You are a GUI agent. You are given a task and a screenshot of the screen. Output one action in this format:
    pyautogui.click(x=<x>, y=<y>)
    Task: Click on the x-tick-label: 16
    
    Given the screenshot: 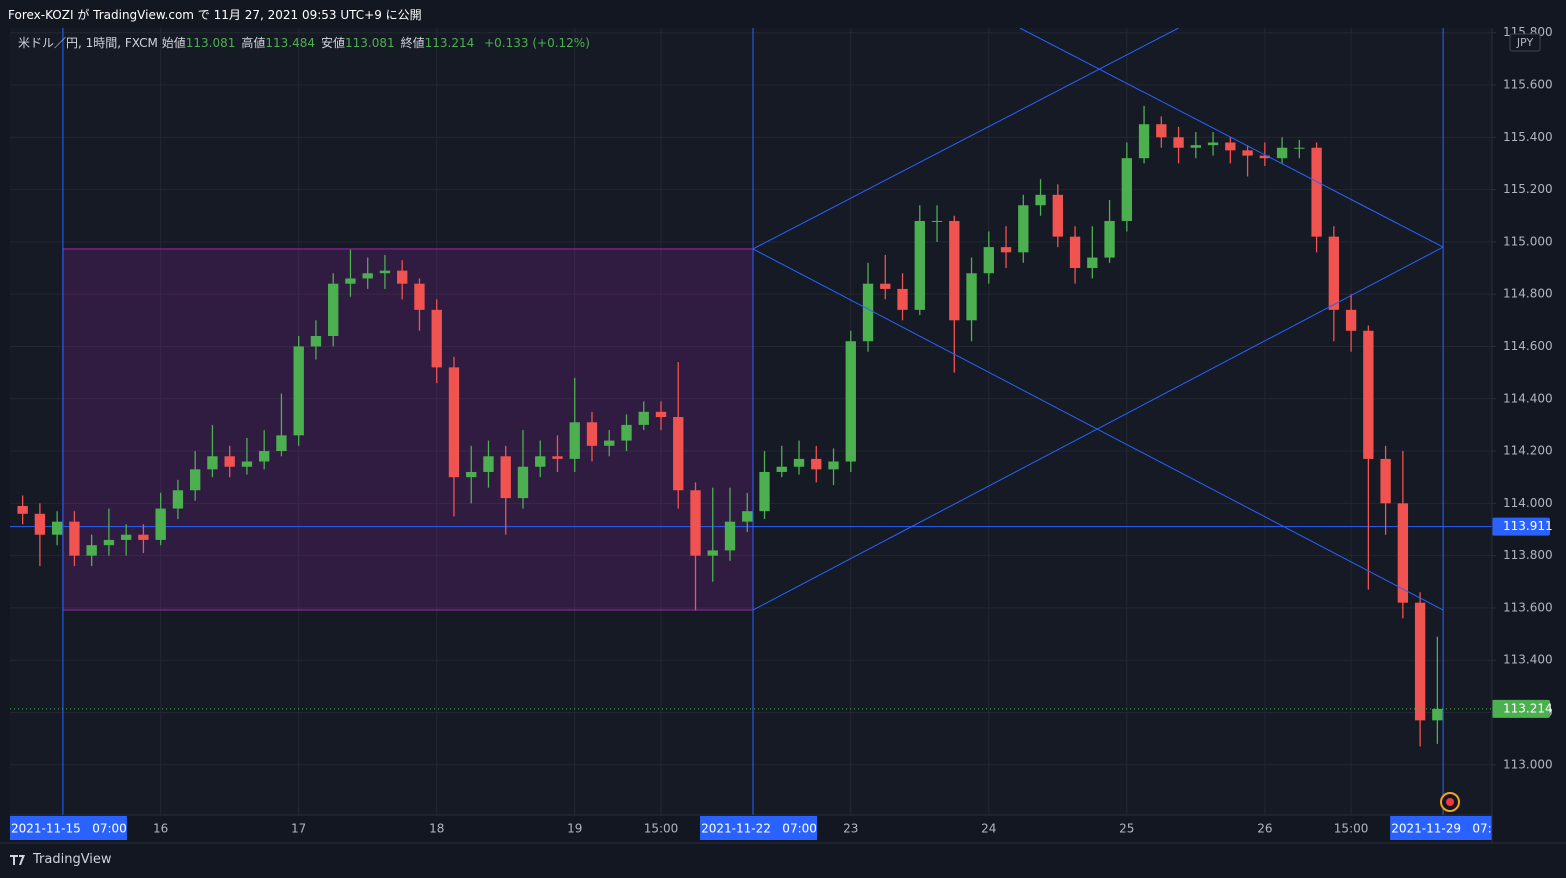 What is the action you would take?
    pyautogui.click(x=160, y=829)
    